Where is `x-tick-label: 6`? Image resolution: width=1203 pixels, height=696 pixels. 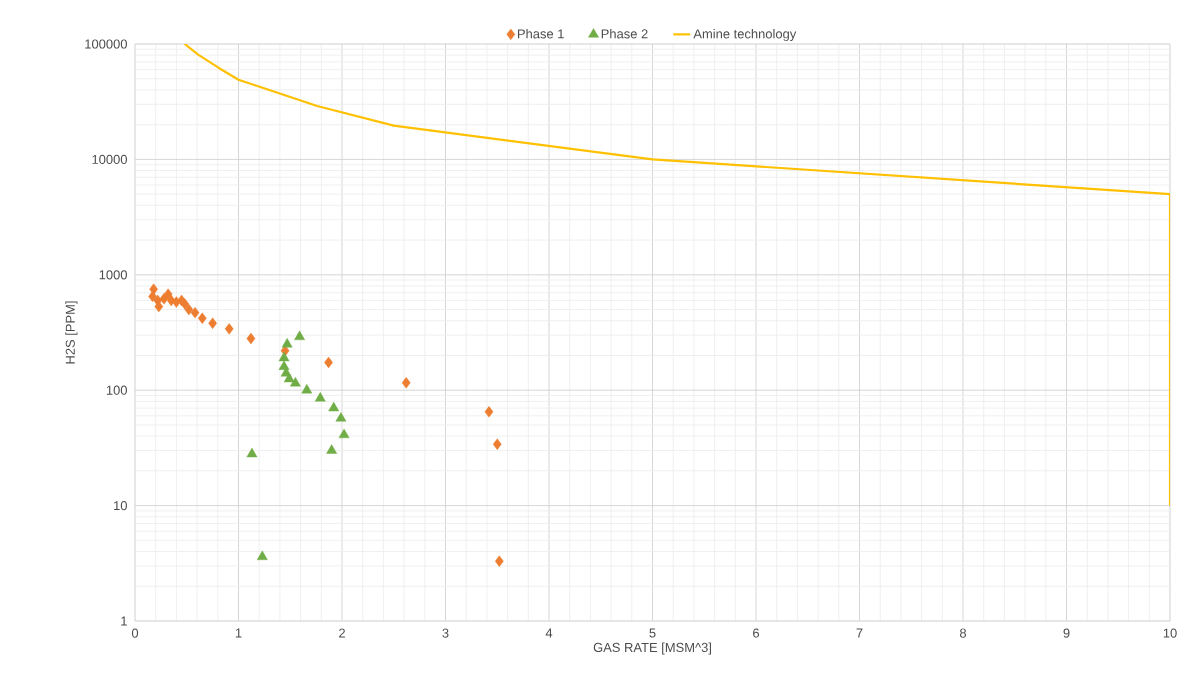
x-tick-label: 6 is located at coordinates (756, 633).